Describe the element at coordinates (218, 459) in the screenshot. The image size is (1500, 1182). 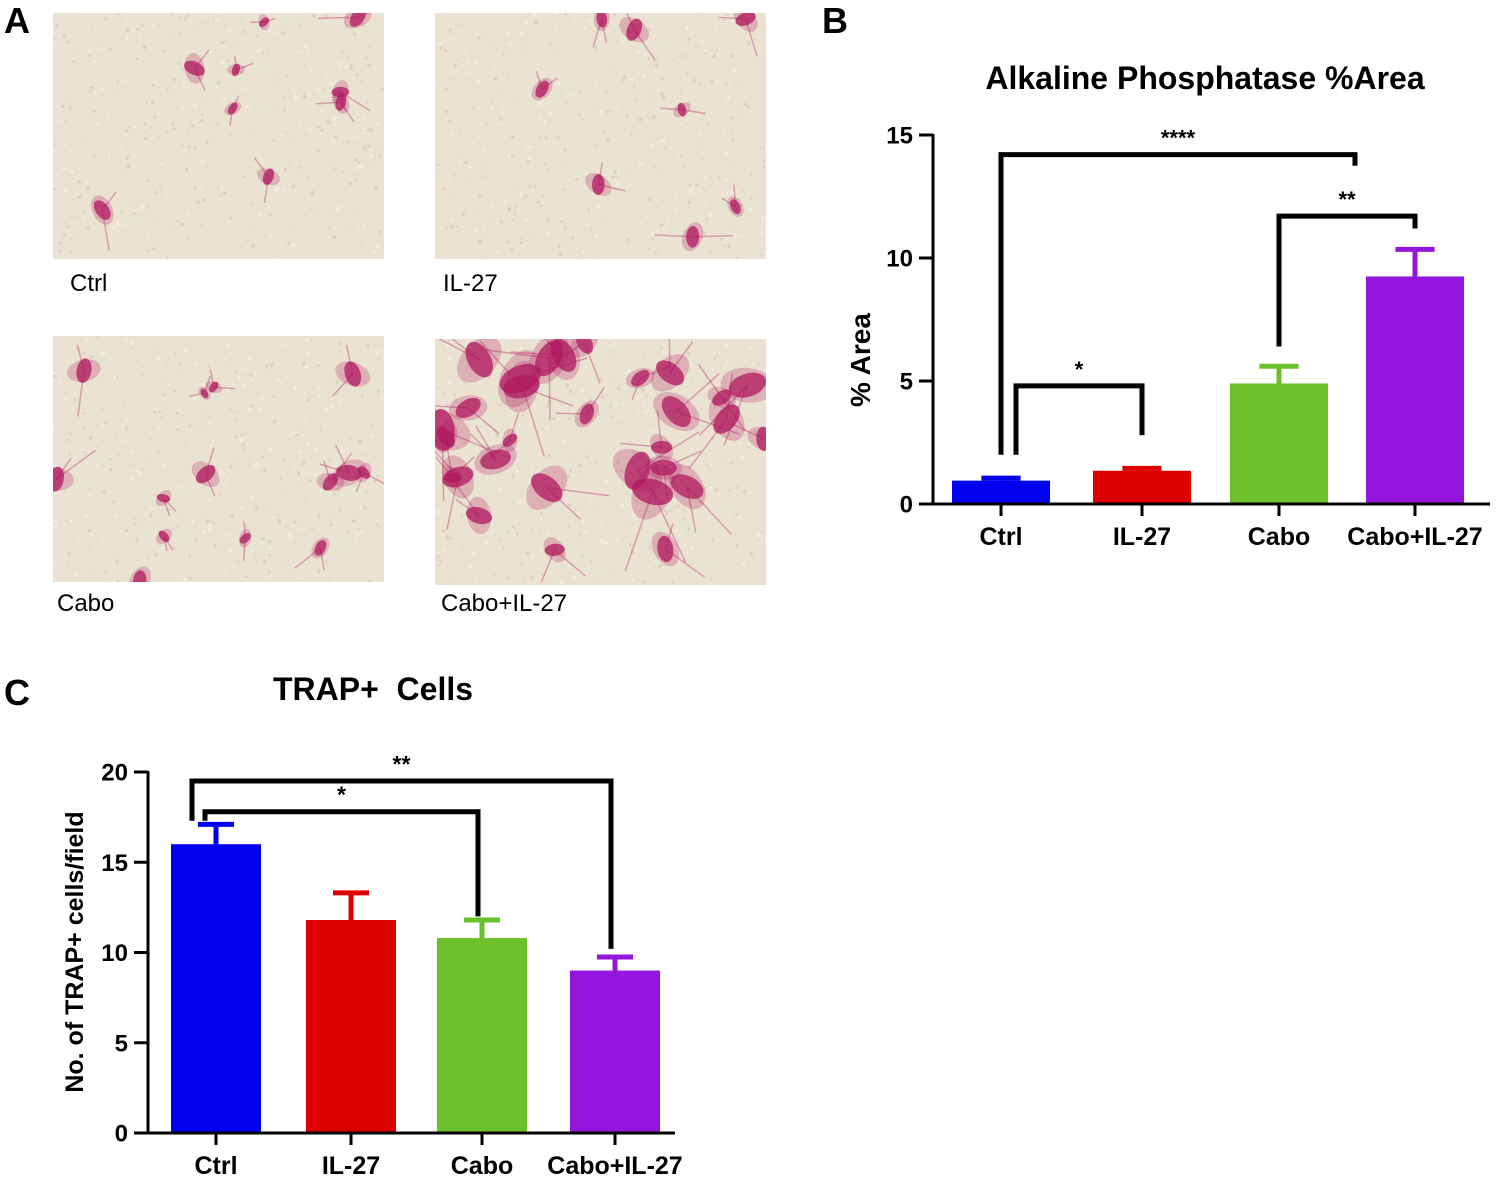
I see `micrograph-cabo` at that location.